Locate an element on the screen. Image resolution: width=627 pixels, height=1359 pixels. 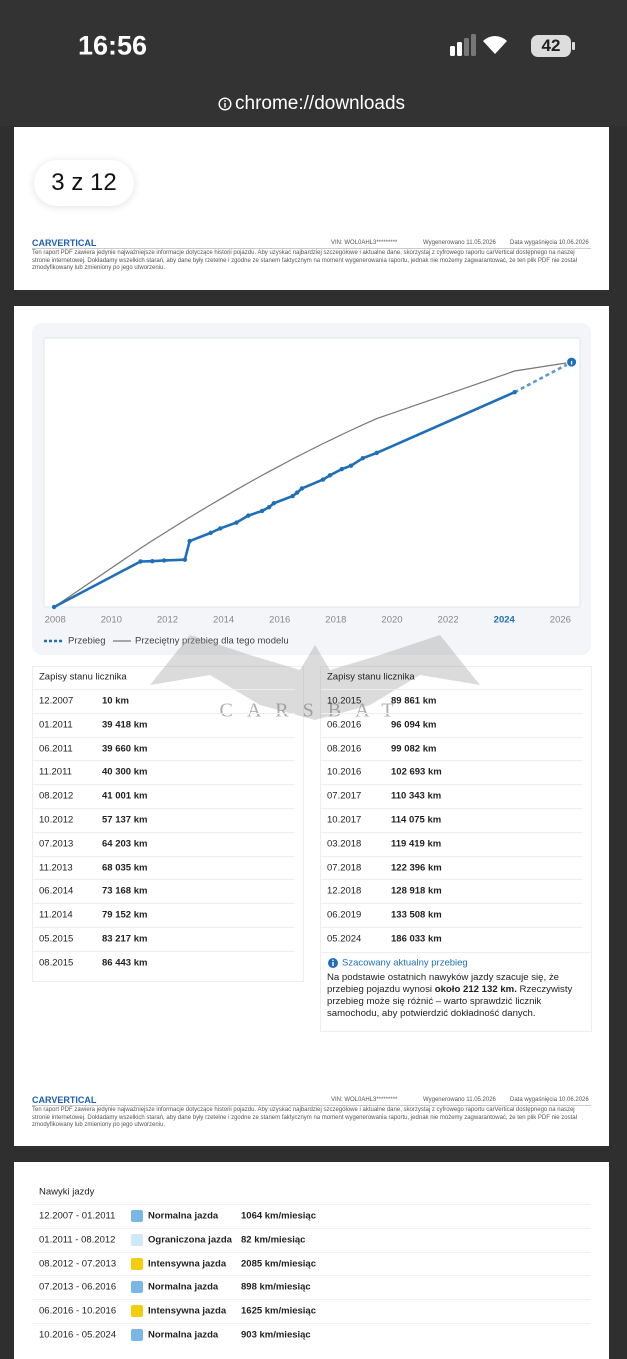
record-km: 133 508 km is located at coordinates (416, 915).